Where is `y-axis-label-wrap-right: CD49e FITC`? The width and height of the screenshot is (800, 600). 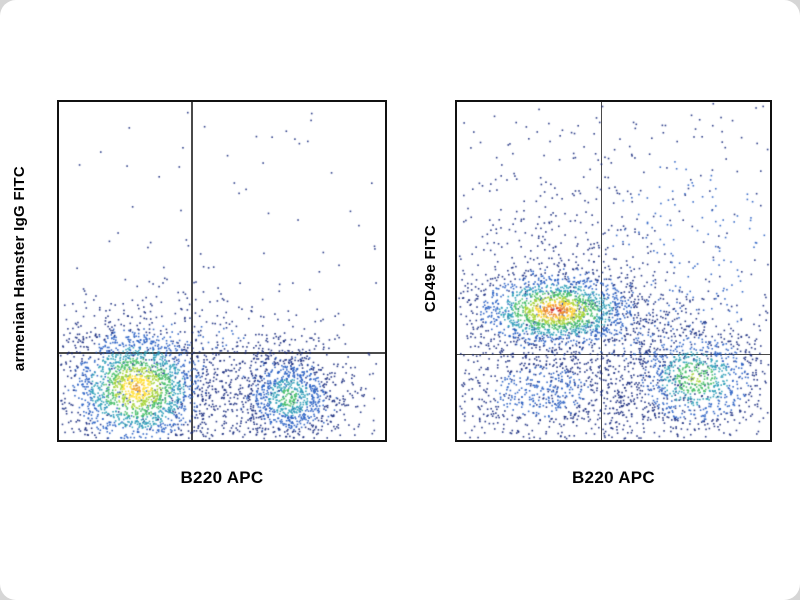
y-axis-label-wrap-right: CD49e FITC is located at coordinates (430, 269).